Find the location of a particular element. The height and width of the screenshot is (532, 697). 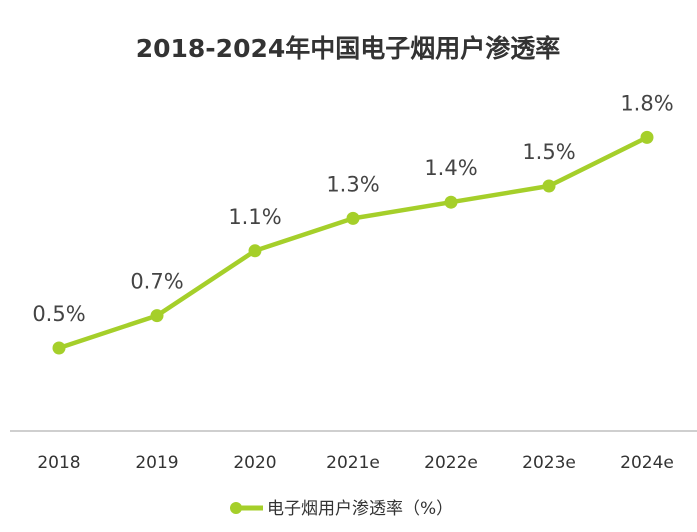

x-tick-label: 2023e is located at coordinates (549, 463).